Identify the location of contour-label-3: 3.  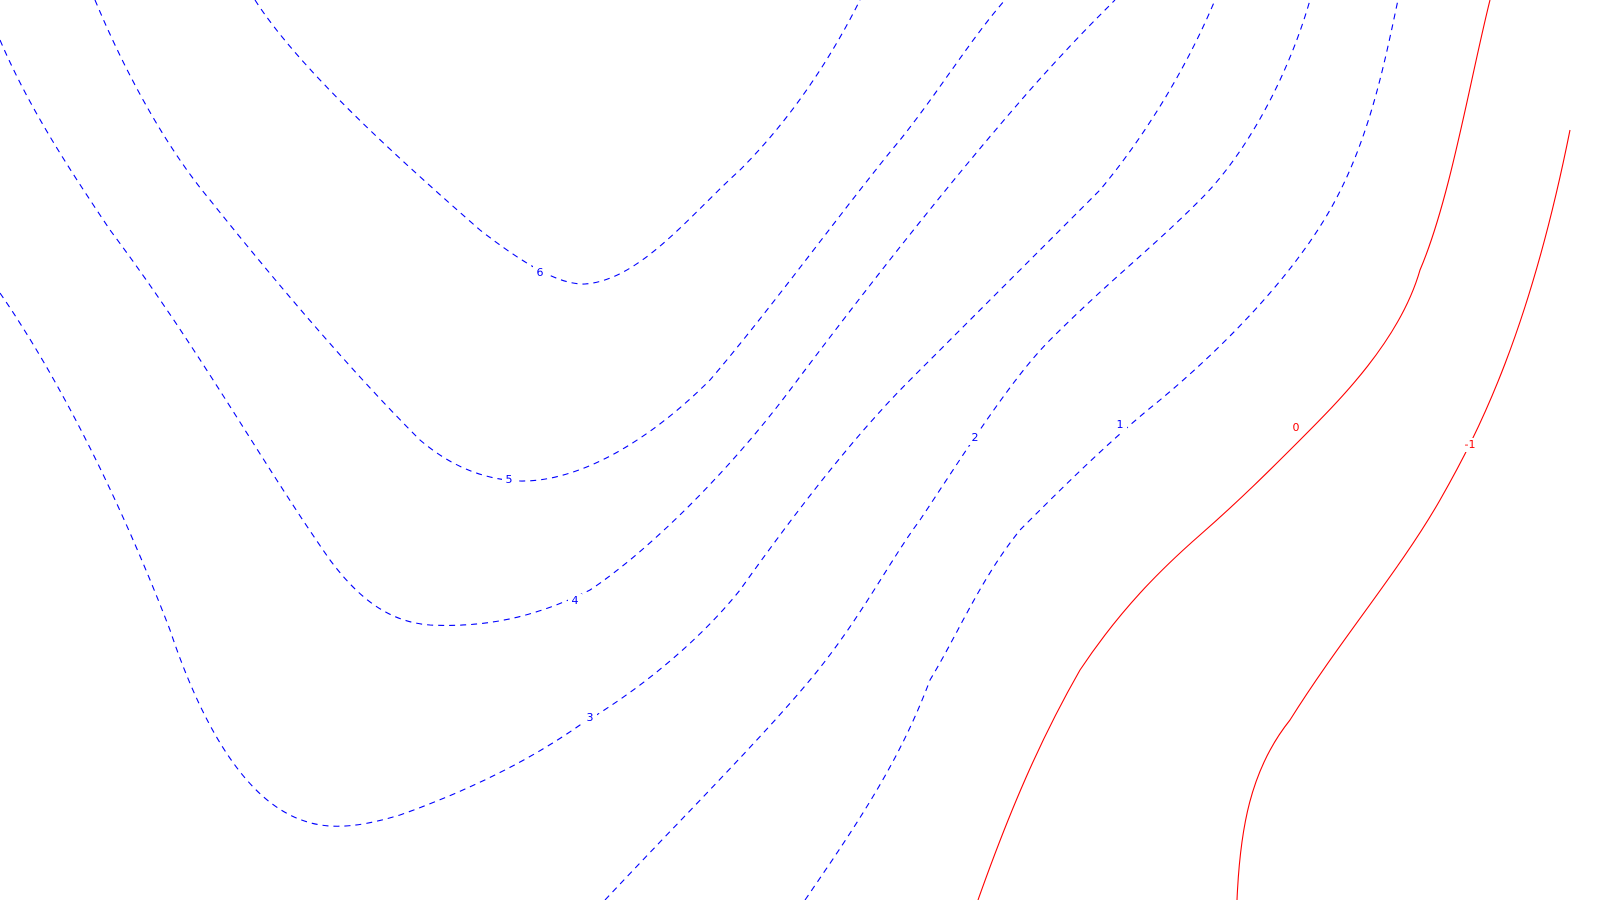
(590, 717).